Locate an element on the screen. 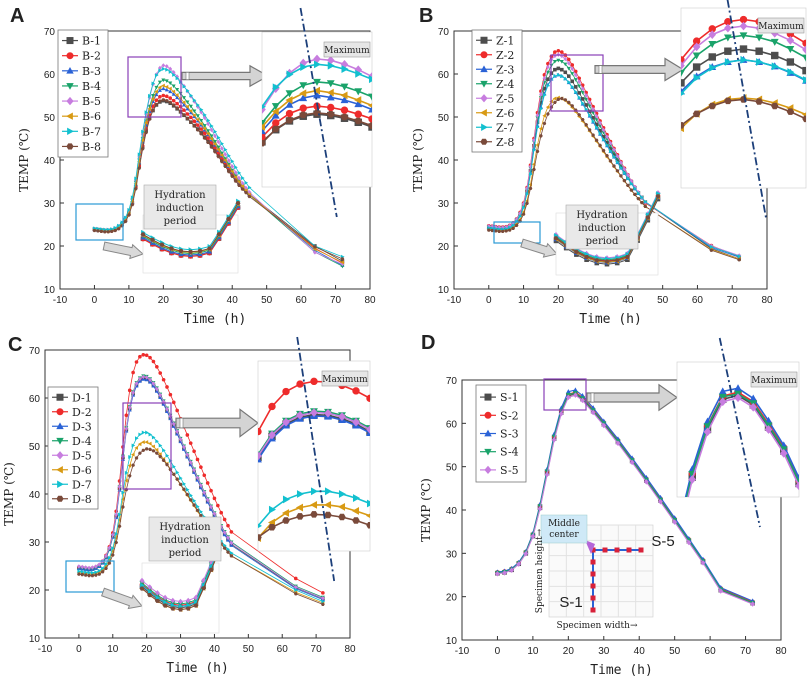 This screenshot has width=809, height=677. x-tick-label: 50 is located at coordinates (267, 300).